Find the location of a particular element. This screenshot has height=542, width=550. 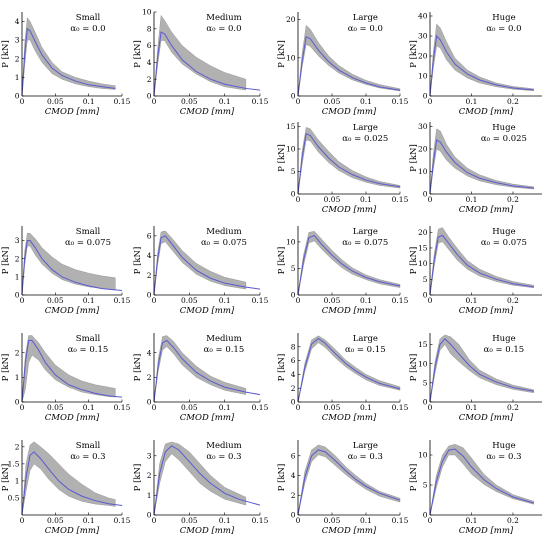

y-tick-label: 3 is located at coordinates (149, 455).